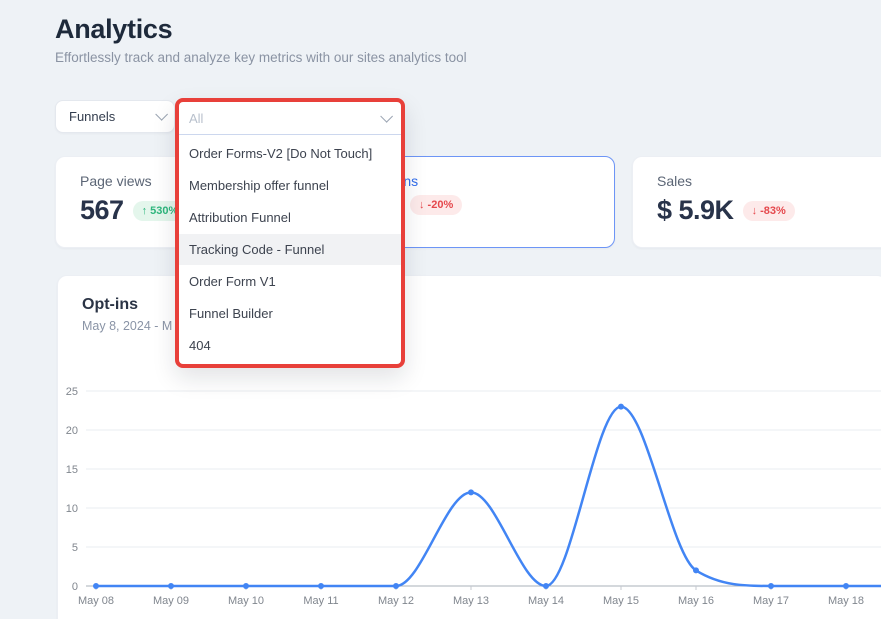 The image size is (881, 619). What do you see at coordinates (621, 601) in the screenshot?
I see `svg-text: May 15` at bounding box center [621, 601].